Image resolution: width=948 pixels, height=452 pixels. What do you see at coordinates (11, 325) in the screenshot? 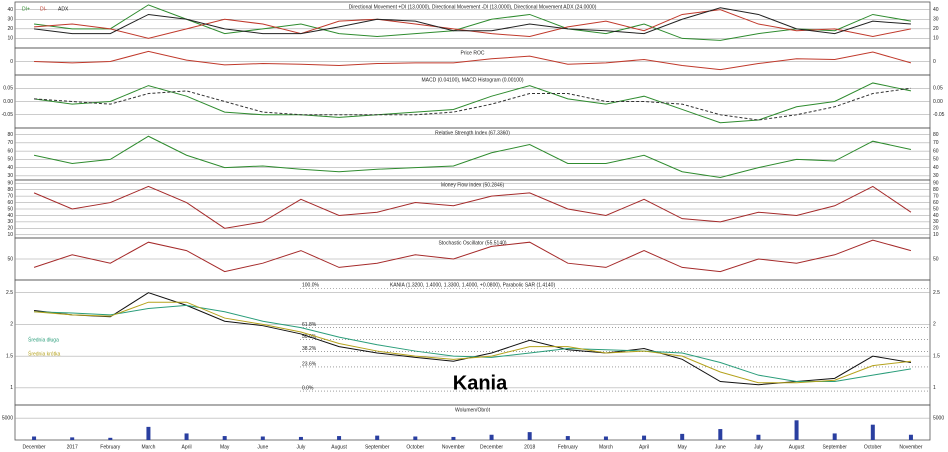
I see `y-tick-label: 2` at bounding box center [11, 325].